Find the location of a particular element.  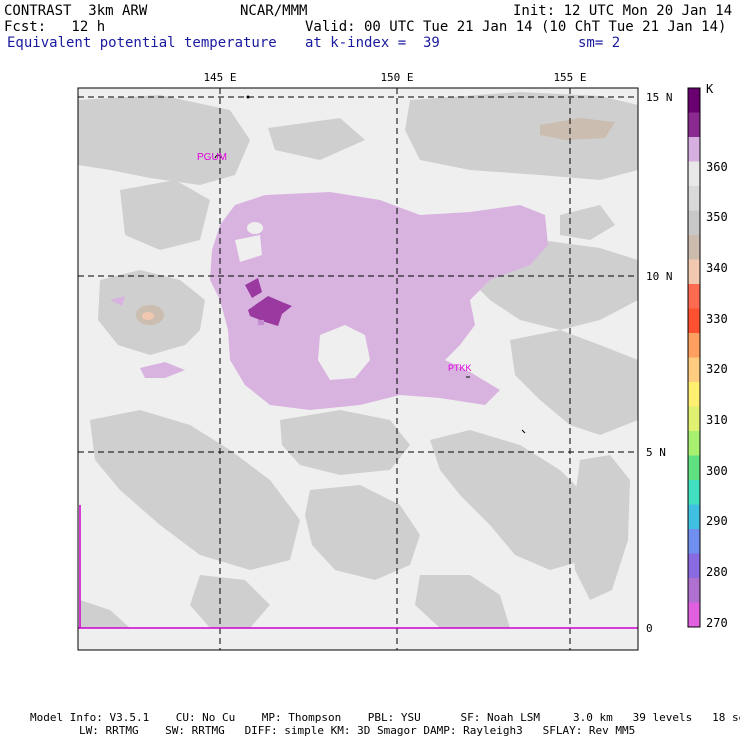

institution: NCAR/MMM is located at coordinates (274, 11).